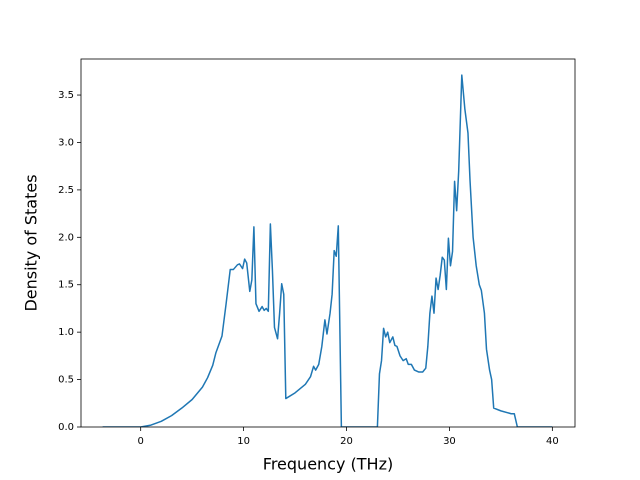 The image size is (640, 480). Describe the element at coordinates (552, 441) in the screenshot. I see `x-tick-label: 40` at that location.